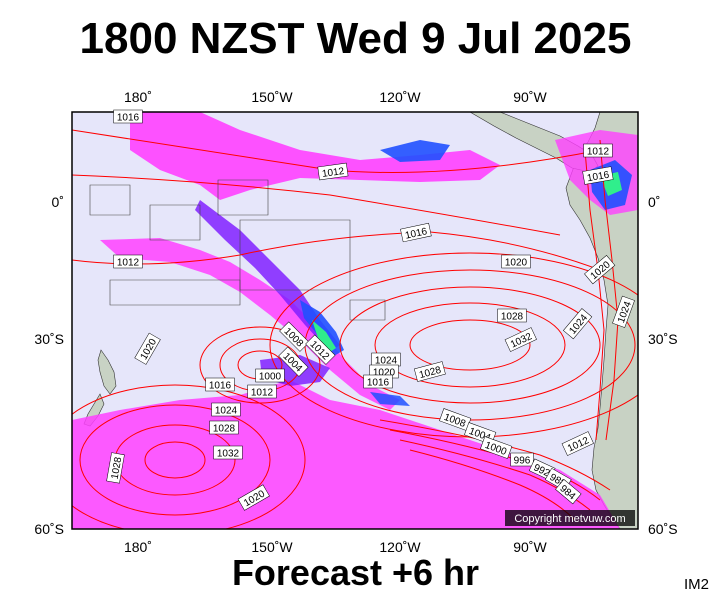 The image size is (711, 600). I want to click on image-id: IM2, so click(696, 584).